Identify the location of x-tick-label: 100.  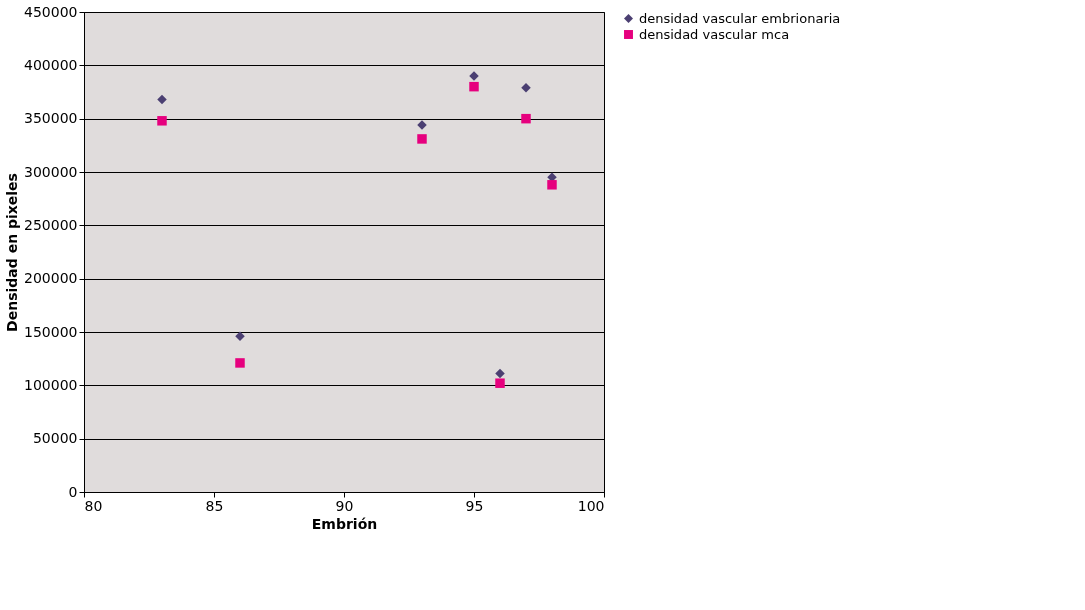
(591, 505).